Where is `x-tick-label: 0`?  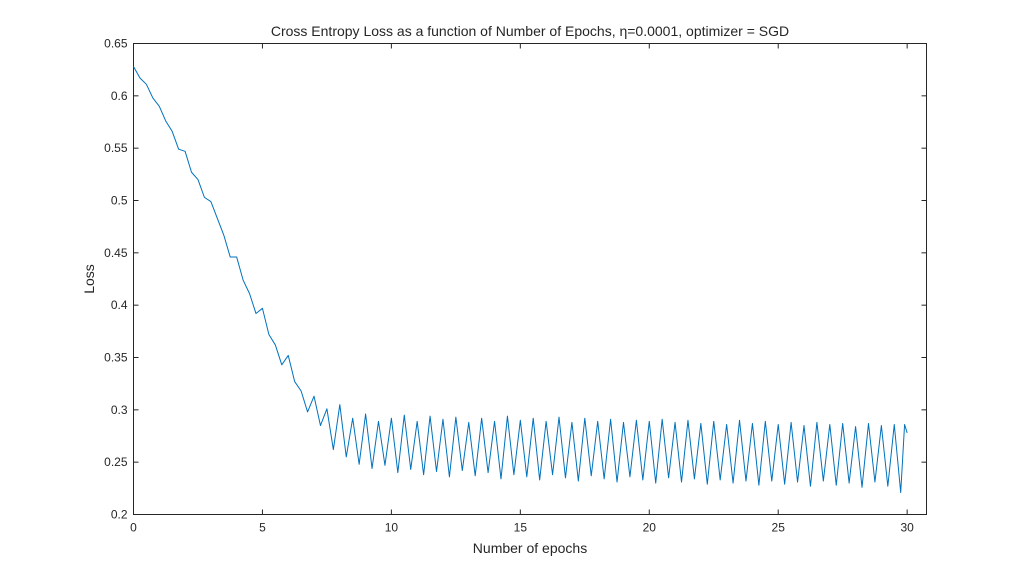 x-tick-label: 0 is located at coordinates (133, 528).